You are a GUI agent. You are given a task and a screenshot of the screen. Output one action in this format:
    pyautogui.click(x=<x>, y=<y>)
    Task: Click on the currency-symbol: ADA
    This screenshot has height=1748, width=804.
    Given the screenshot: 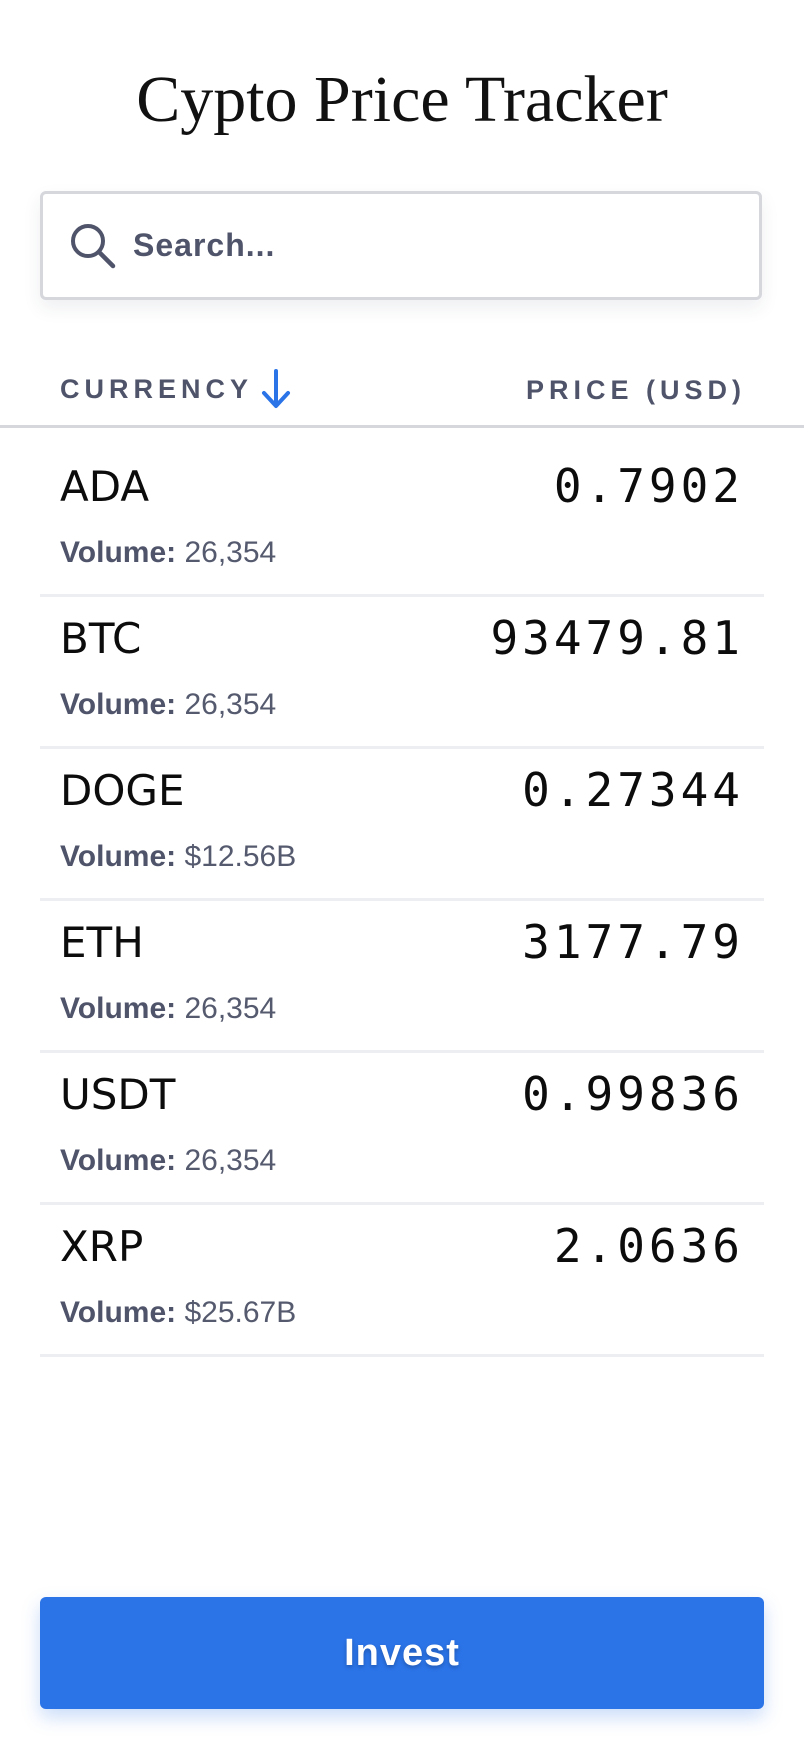 What is the action you would take?
    pyautogui.click(x=105, y=486)
    